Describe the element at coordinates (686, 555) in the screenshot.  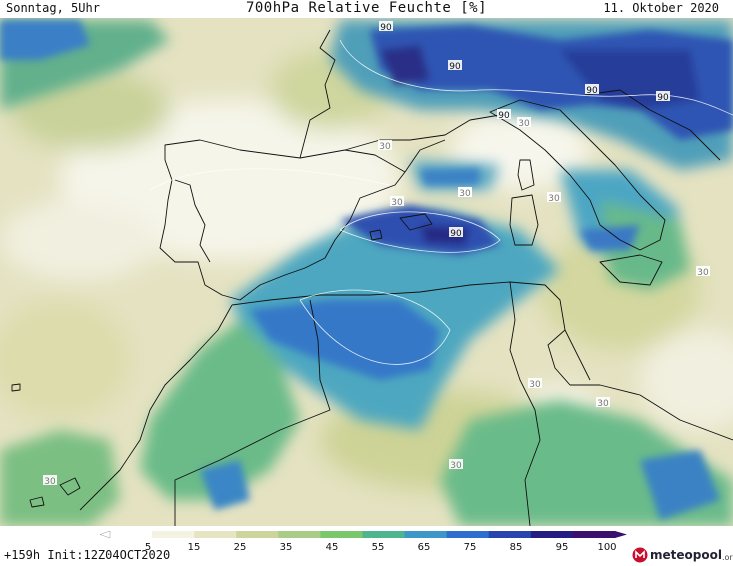
I see `brand-name: meteopool` at that location.